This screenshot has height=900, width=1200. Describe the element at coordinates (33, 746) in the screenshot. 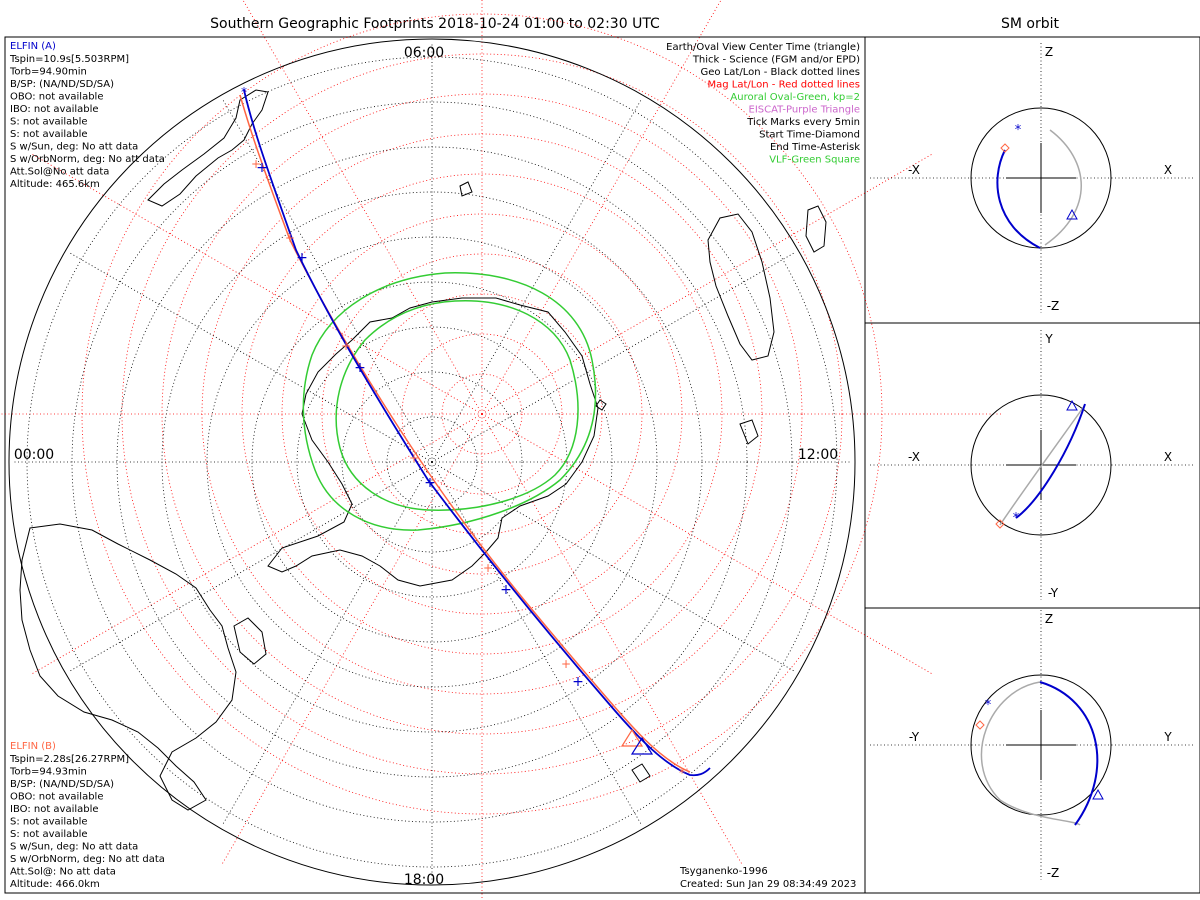

I see `elfin-b-label: ELFIN (B)` at that location.